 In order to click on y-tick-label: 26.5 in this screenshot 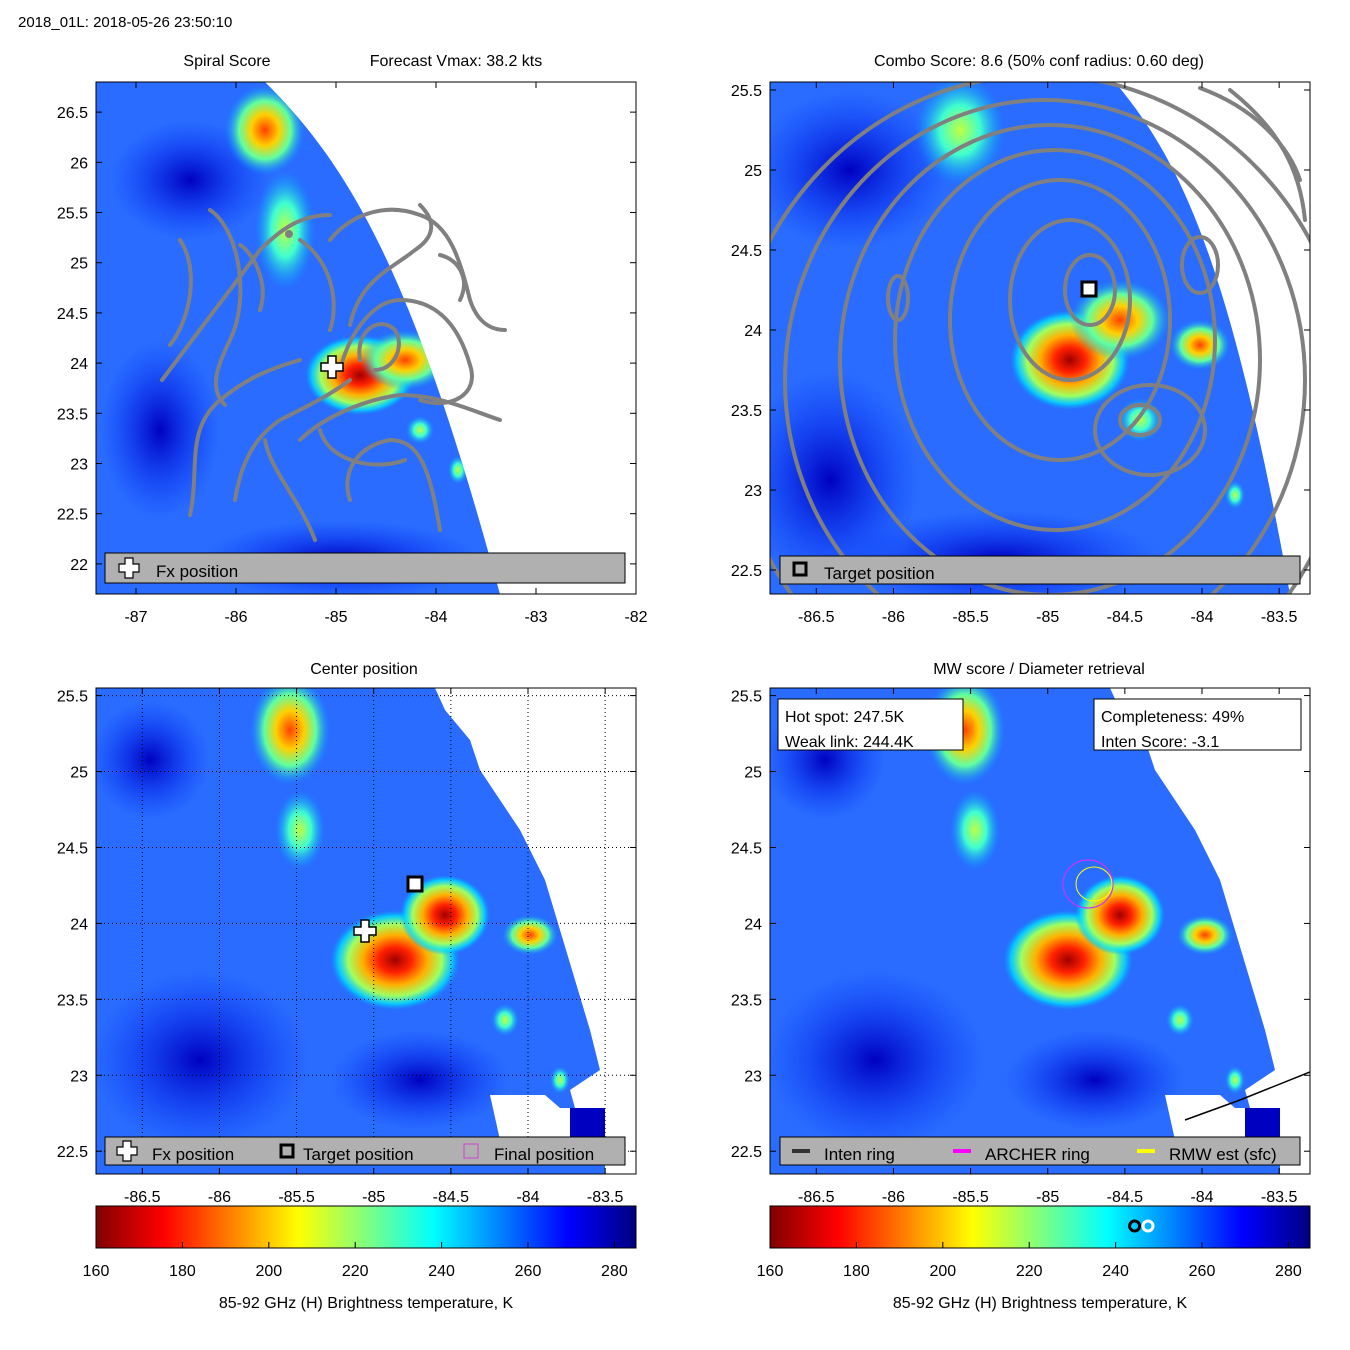, I will do `click(72, 113)`.